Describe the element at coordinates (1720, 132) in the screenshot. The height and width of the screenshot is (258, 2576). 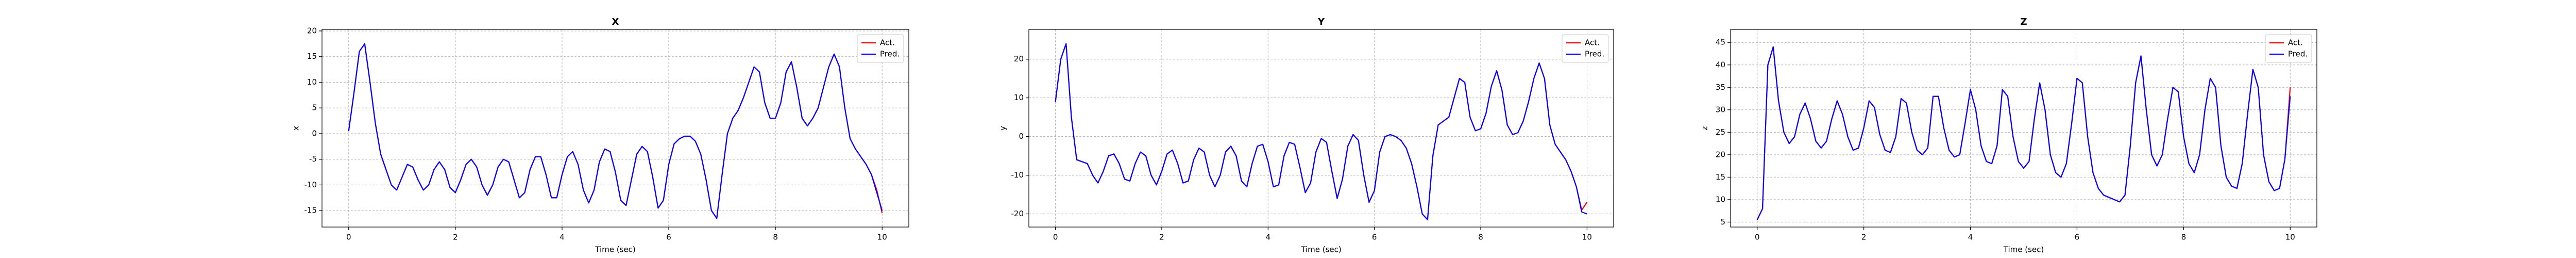
I see `y-tick-label: 25` at that location.